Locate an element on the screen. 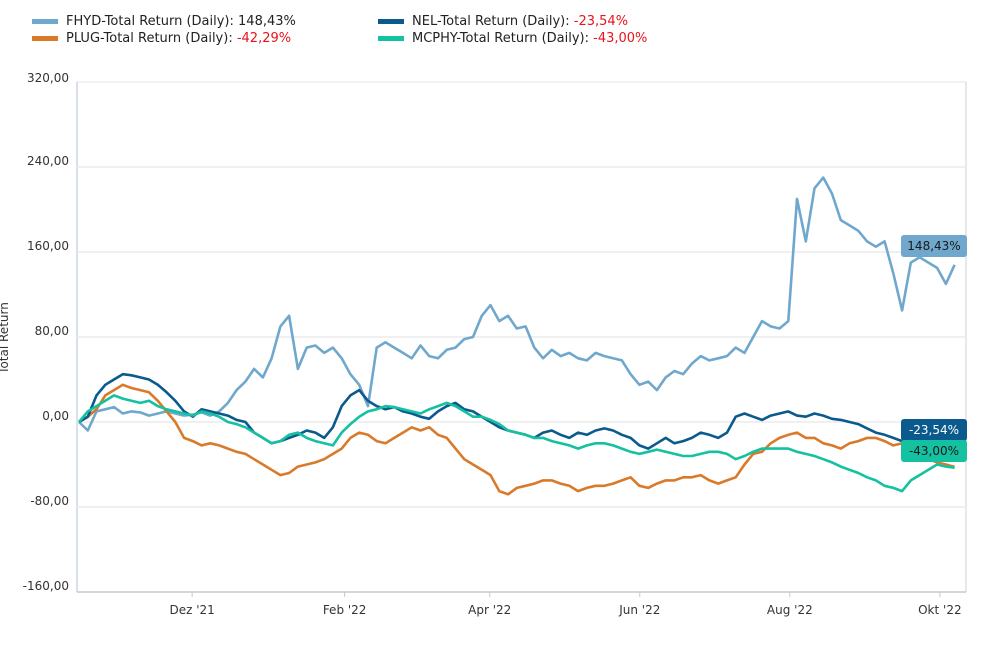 The image size is (986, 647). end-label-fhyd: 148,43% is located at coordinates (934, 246).